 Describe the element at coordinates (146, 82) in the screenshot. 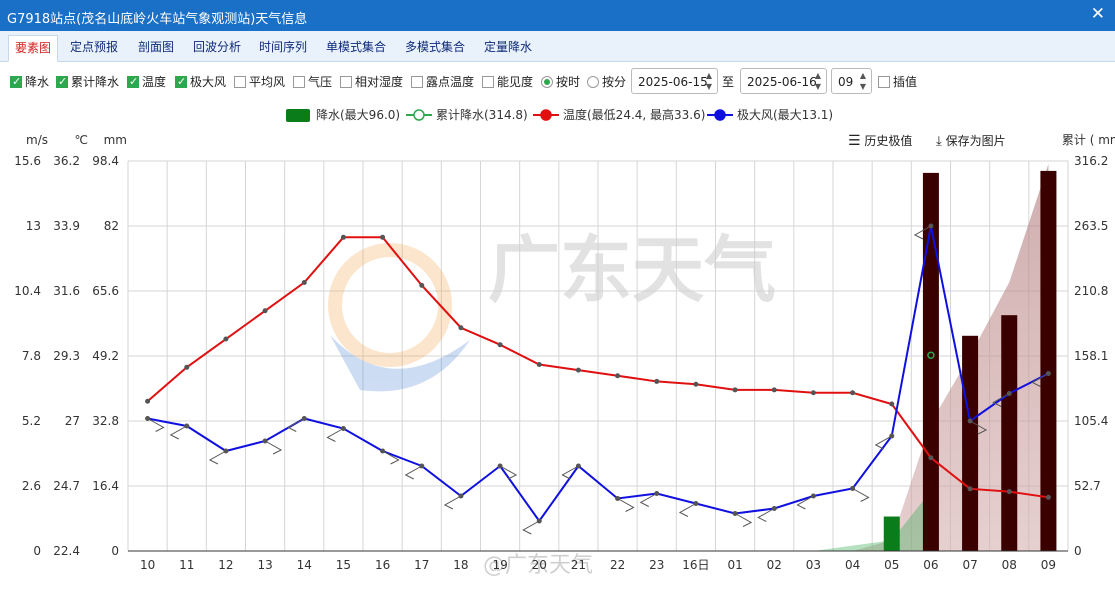

I see `temperature-checkbox: 温度` at that location.